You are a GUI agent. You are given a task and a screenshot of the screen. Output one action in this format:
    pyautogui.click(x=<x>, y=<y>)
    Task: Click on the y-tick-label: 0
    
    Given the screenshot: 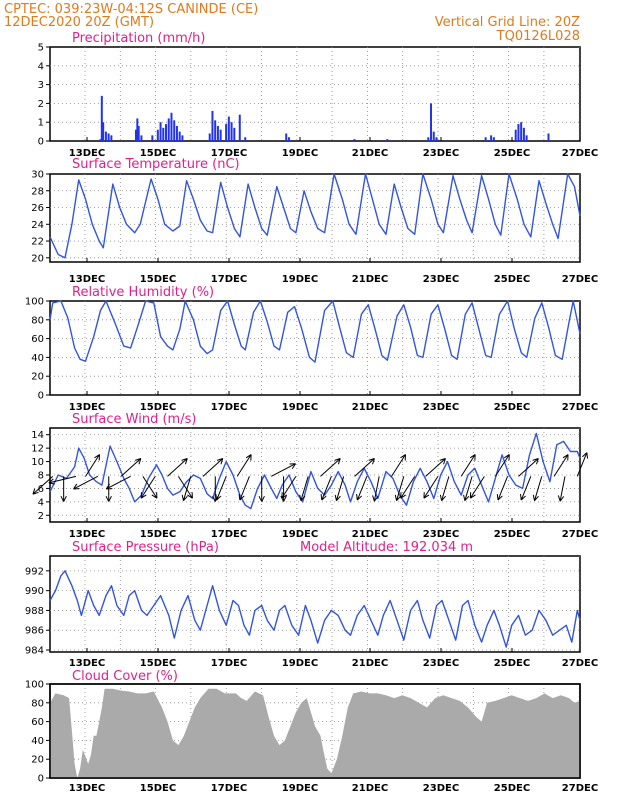 What is the action you would take?
    pyautogui.click(x=41, y=779)
    